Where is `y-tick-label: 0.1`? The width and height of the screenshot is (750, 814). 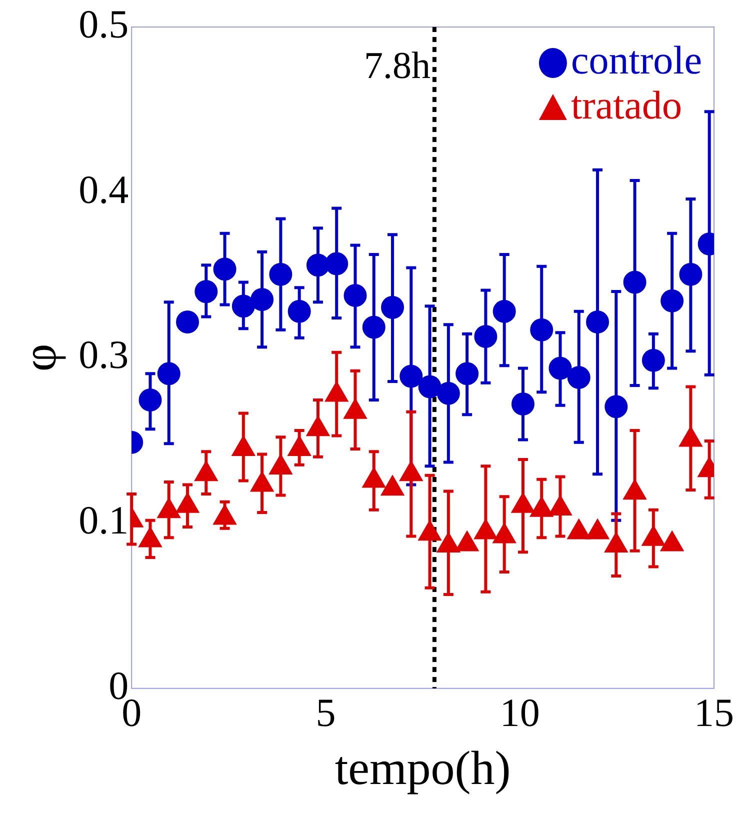
y-tick-label: 0.1 is located at coordinates (103, 520).